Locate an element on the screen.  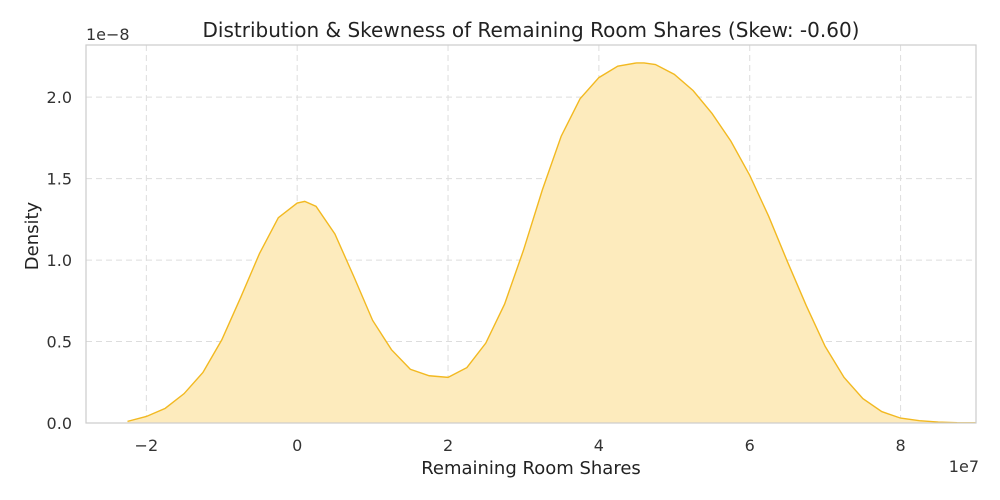
x-offset-label: 1e7 is located at coordinates (964, 466).